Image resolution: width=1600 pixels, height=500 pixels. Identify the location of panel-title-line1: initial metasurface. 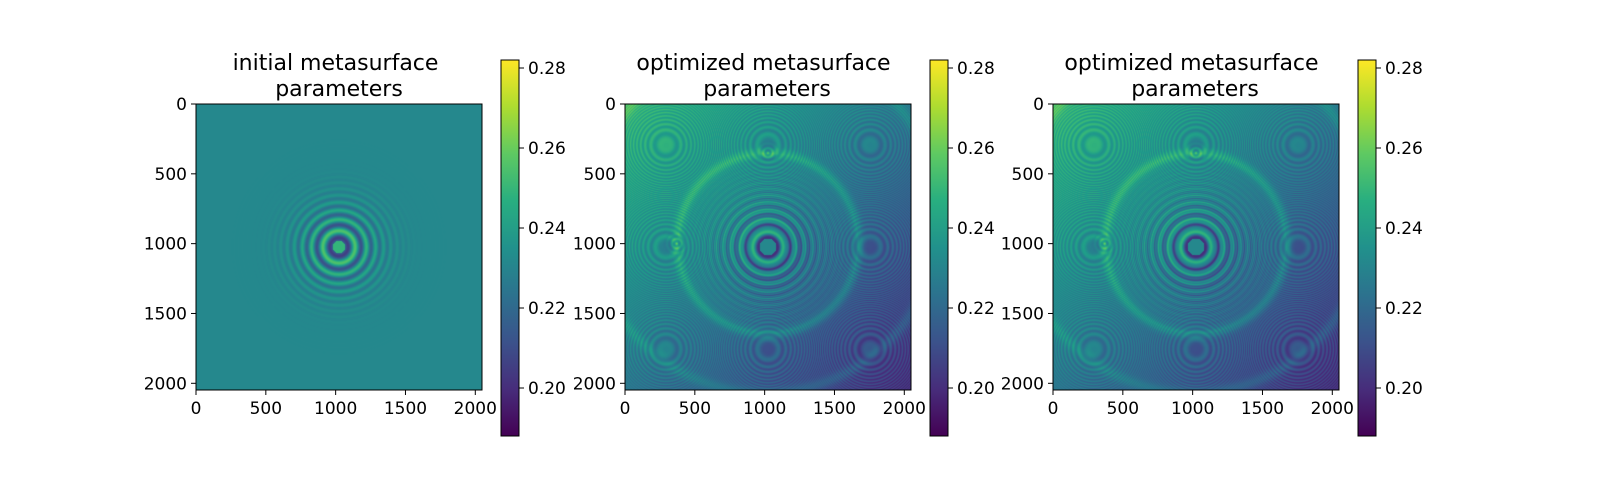
(336, 63).